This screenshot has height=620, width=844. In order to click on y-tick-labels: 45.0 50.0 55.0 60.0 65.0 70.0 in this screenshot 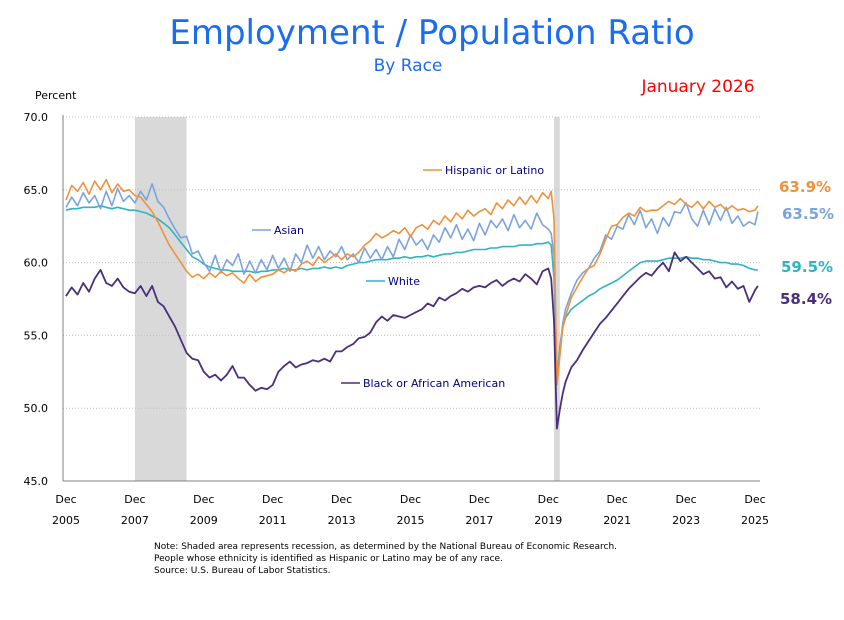, I will do `click(36, 299)`.